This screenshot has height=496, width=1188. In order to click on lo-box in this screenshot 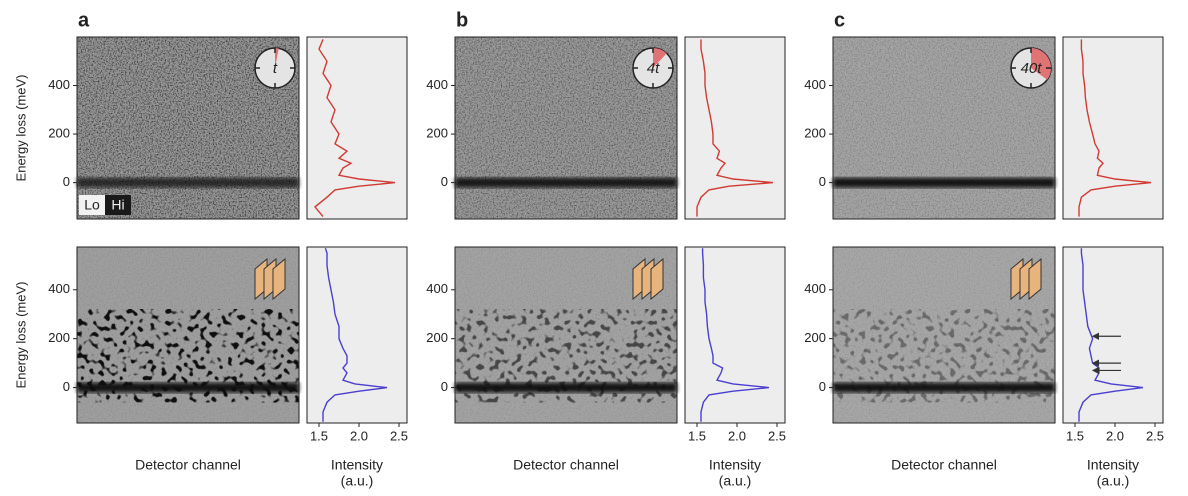, I will do `click(92, 205)`.